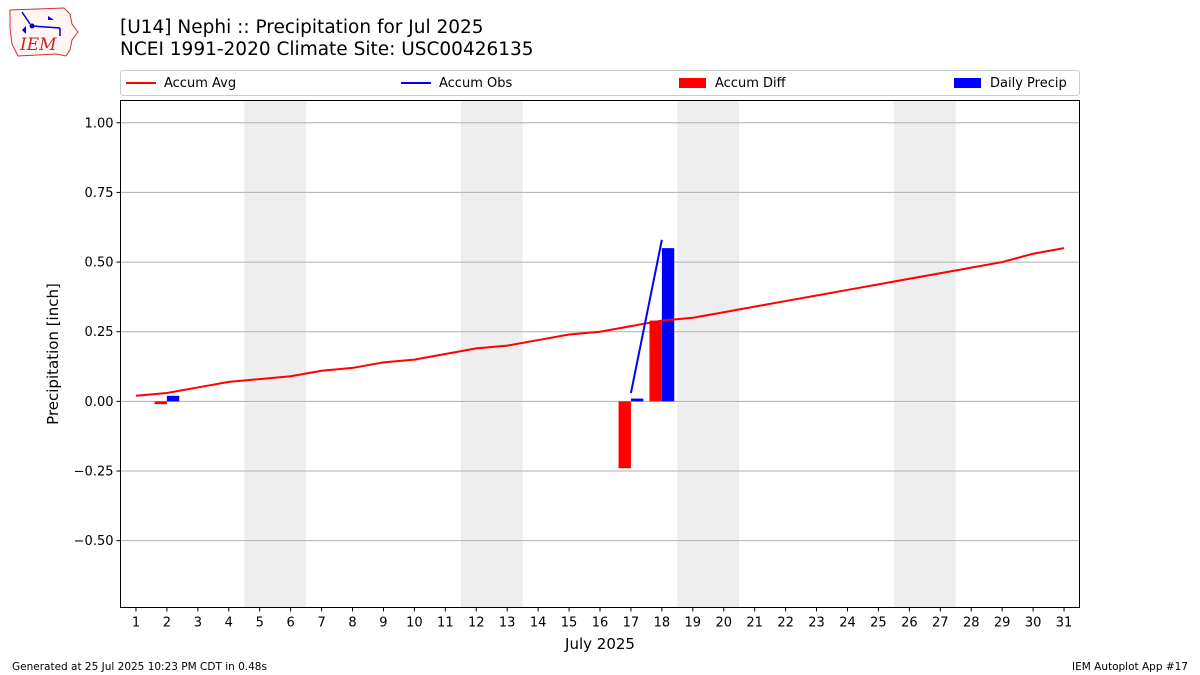 This screenshot has width=1200, height=675. I want to click on x-tick-label: 3, so click(198, 623).